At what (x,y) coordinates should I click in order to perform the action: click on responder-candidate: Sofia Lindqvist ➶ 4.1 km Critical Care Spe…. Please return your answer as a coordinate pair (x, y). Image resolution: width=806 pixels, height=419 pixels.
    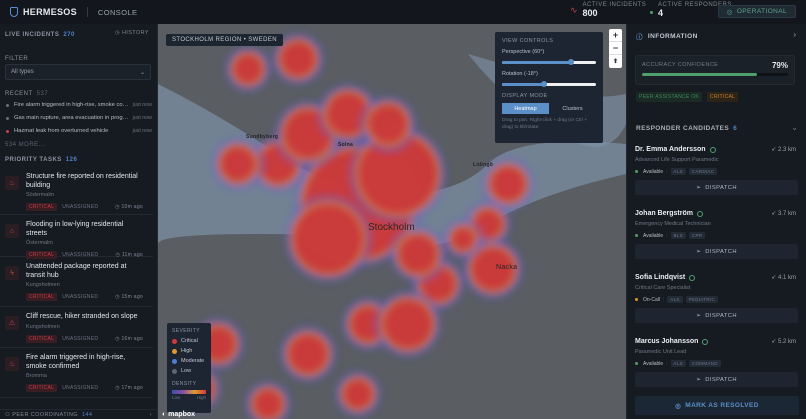
    Looking at the image, I should click on (716, 298).